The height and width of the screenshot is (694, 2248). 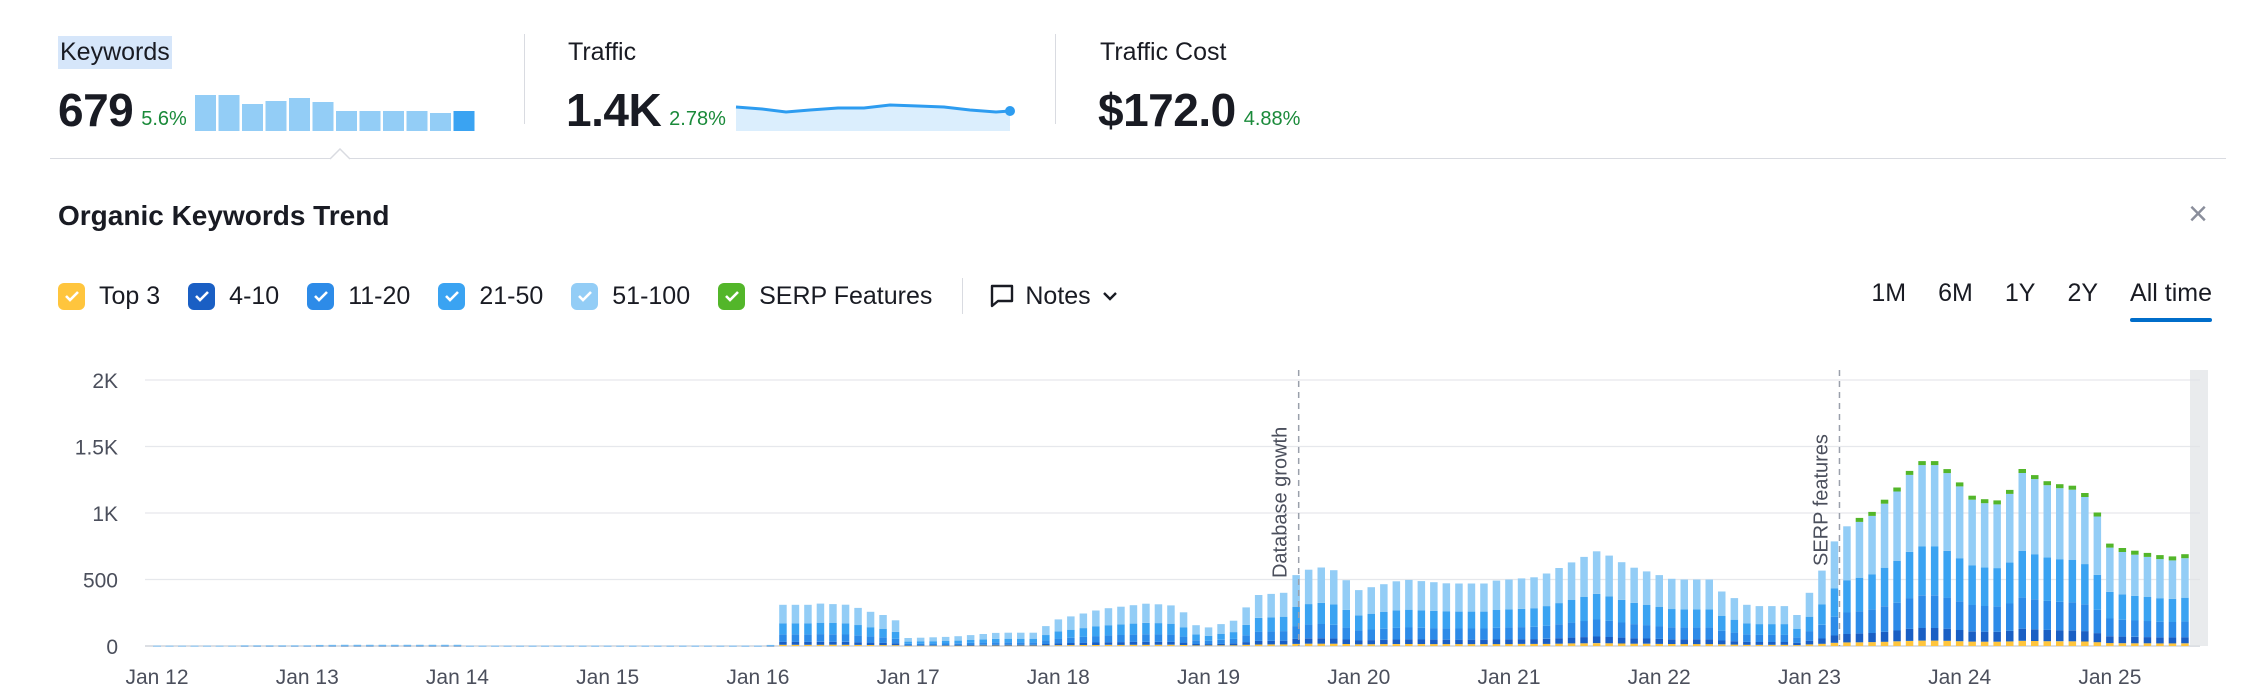 What do you see at coordinates (358, 296) in the screenshot?
I see `legend-11-20: 11-20` at bounding box center [358, 296].